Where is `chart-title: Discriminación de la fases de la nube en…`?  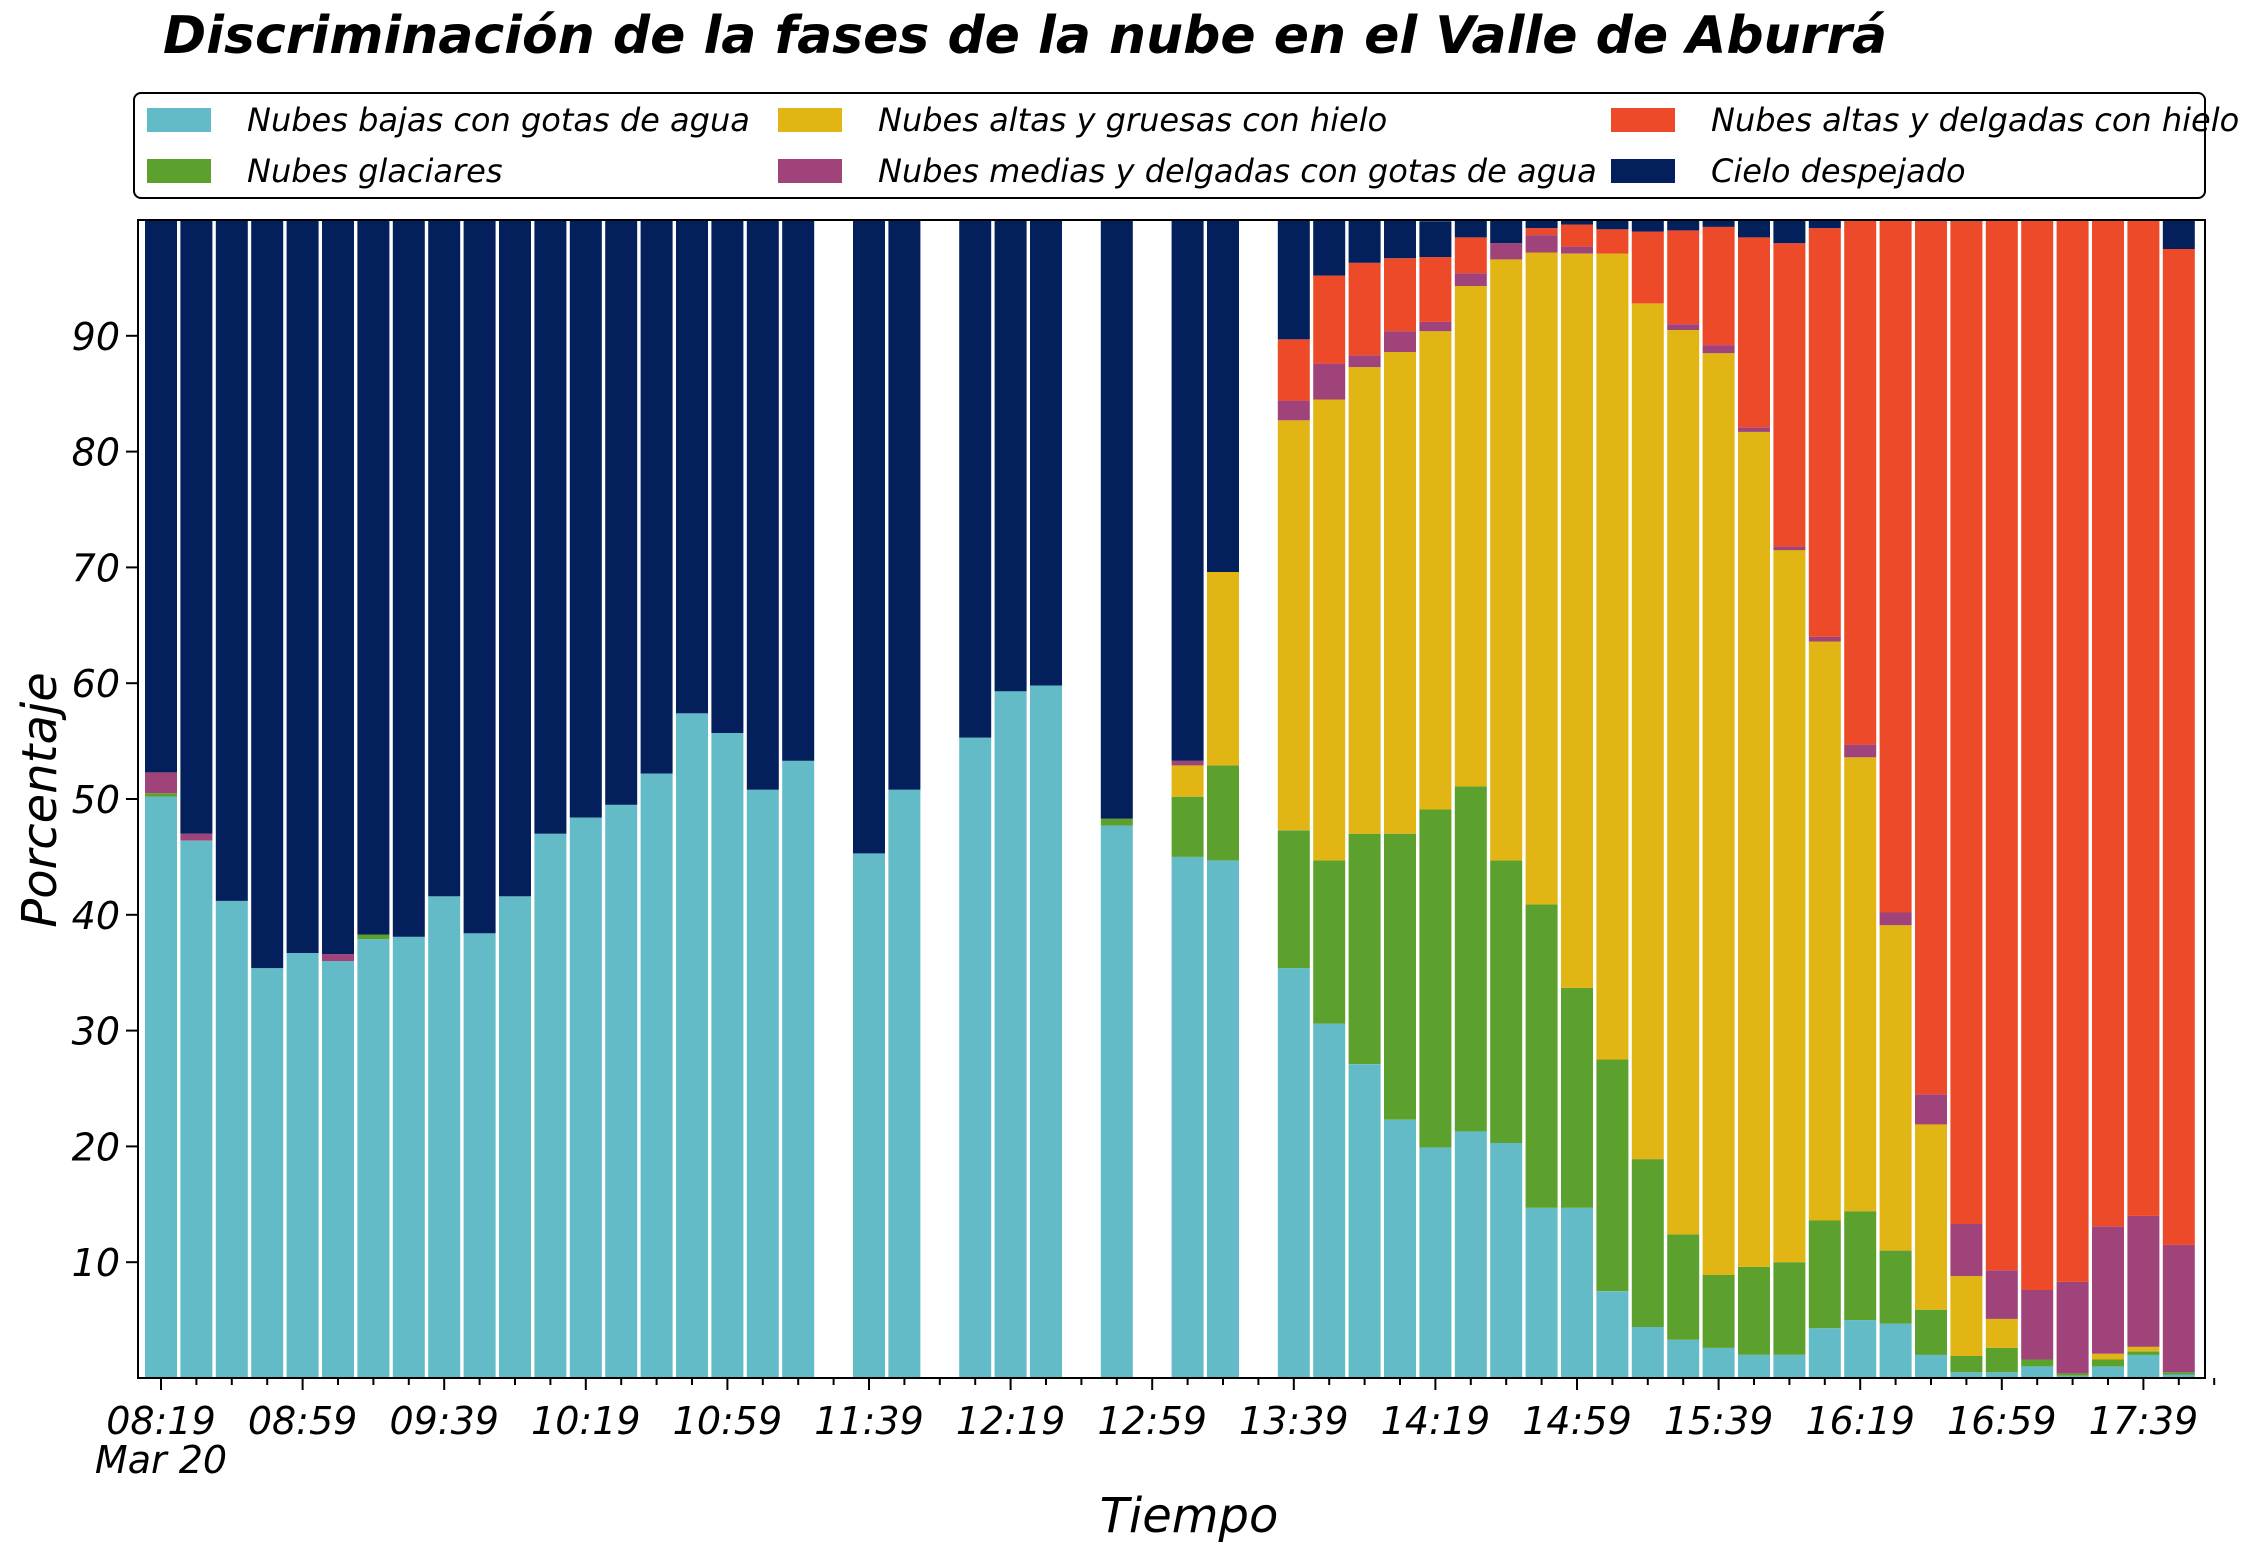
chart-title: Discriminación de la fases de la nube en… is located at coordinates (1025, 36).